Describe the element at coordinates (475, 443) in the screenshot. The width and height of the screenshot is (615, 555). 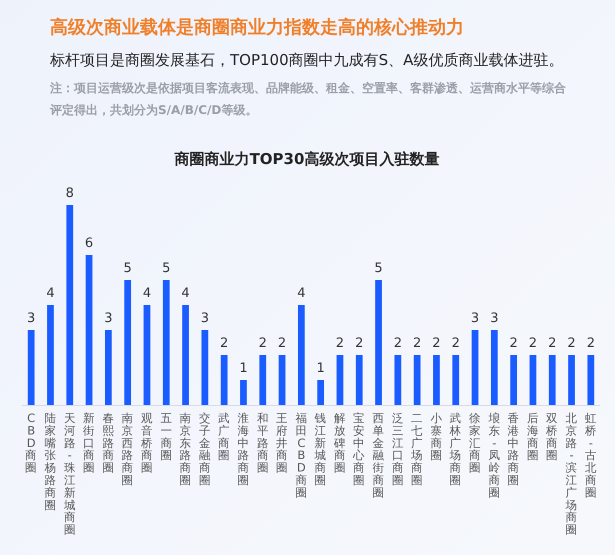
I see `x-tick-label: 徐家汇商圈` at that location.